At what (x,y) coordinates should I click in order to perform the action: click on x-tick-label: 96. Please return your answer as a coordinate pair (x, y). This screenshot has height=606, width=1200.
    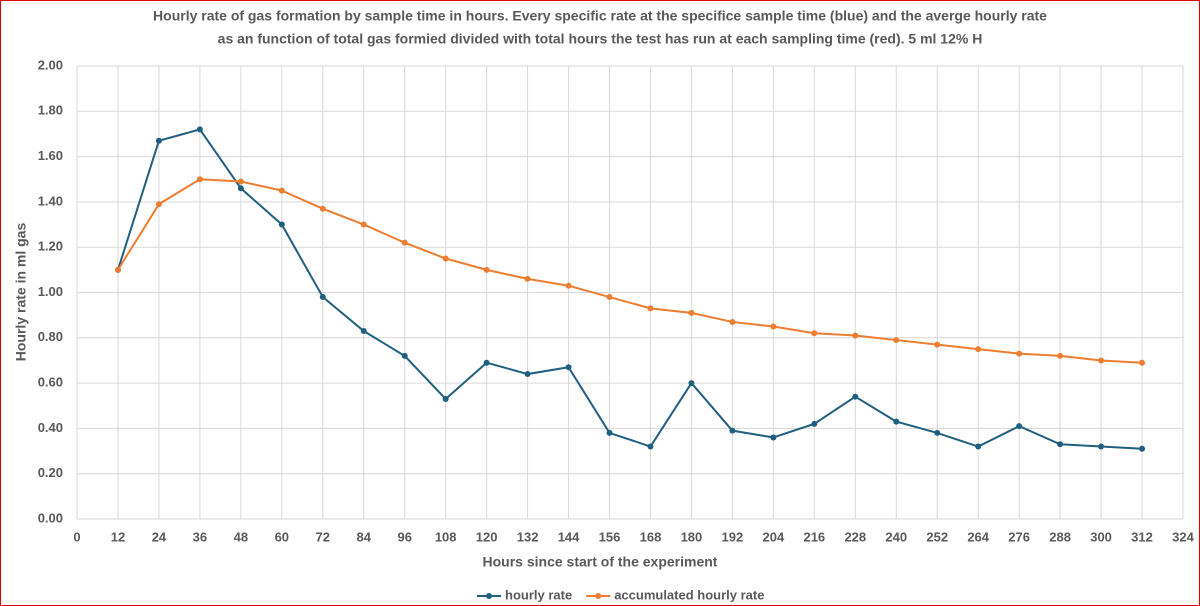
    Looking at the image, I should click on (404, 536).